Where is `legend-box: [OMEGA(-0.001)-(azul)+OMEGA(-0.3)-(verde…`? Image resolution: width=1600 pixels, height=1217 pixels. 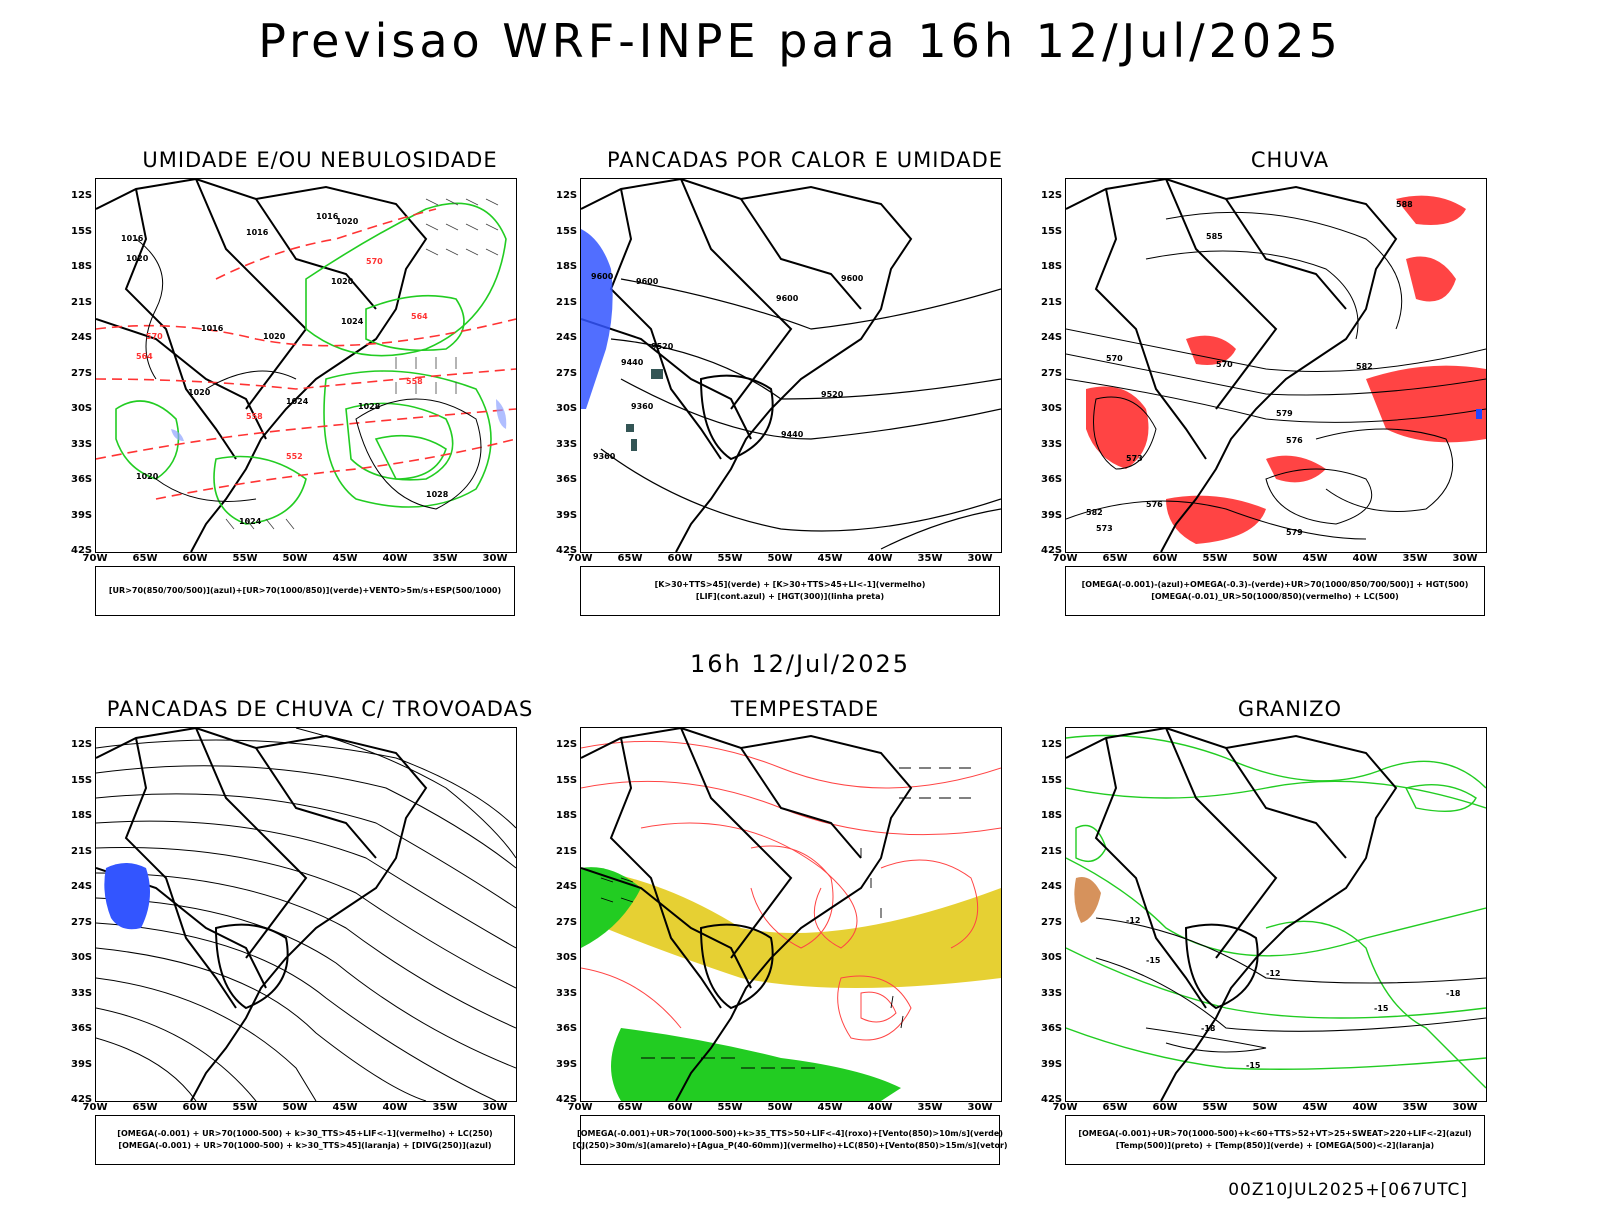
legend-box: [OMEGA(-0.001)-(azul)+OMEGA(-0.3)-(verde… is located at coordinates (1275, 591).